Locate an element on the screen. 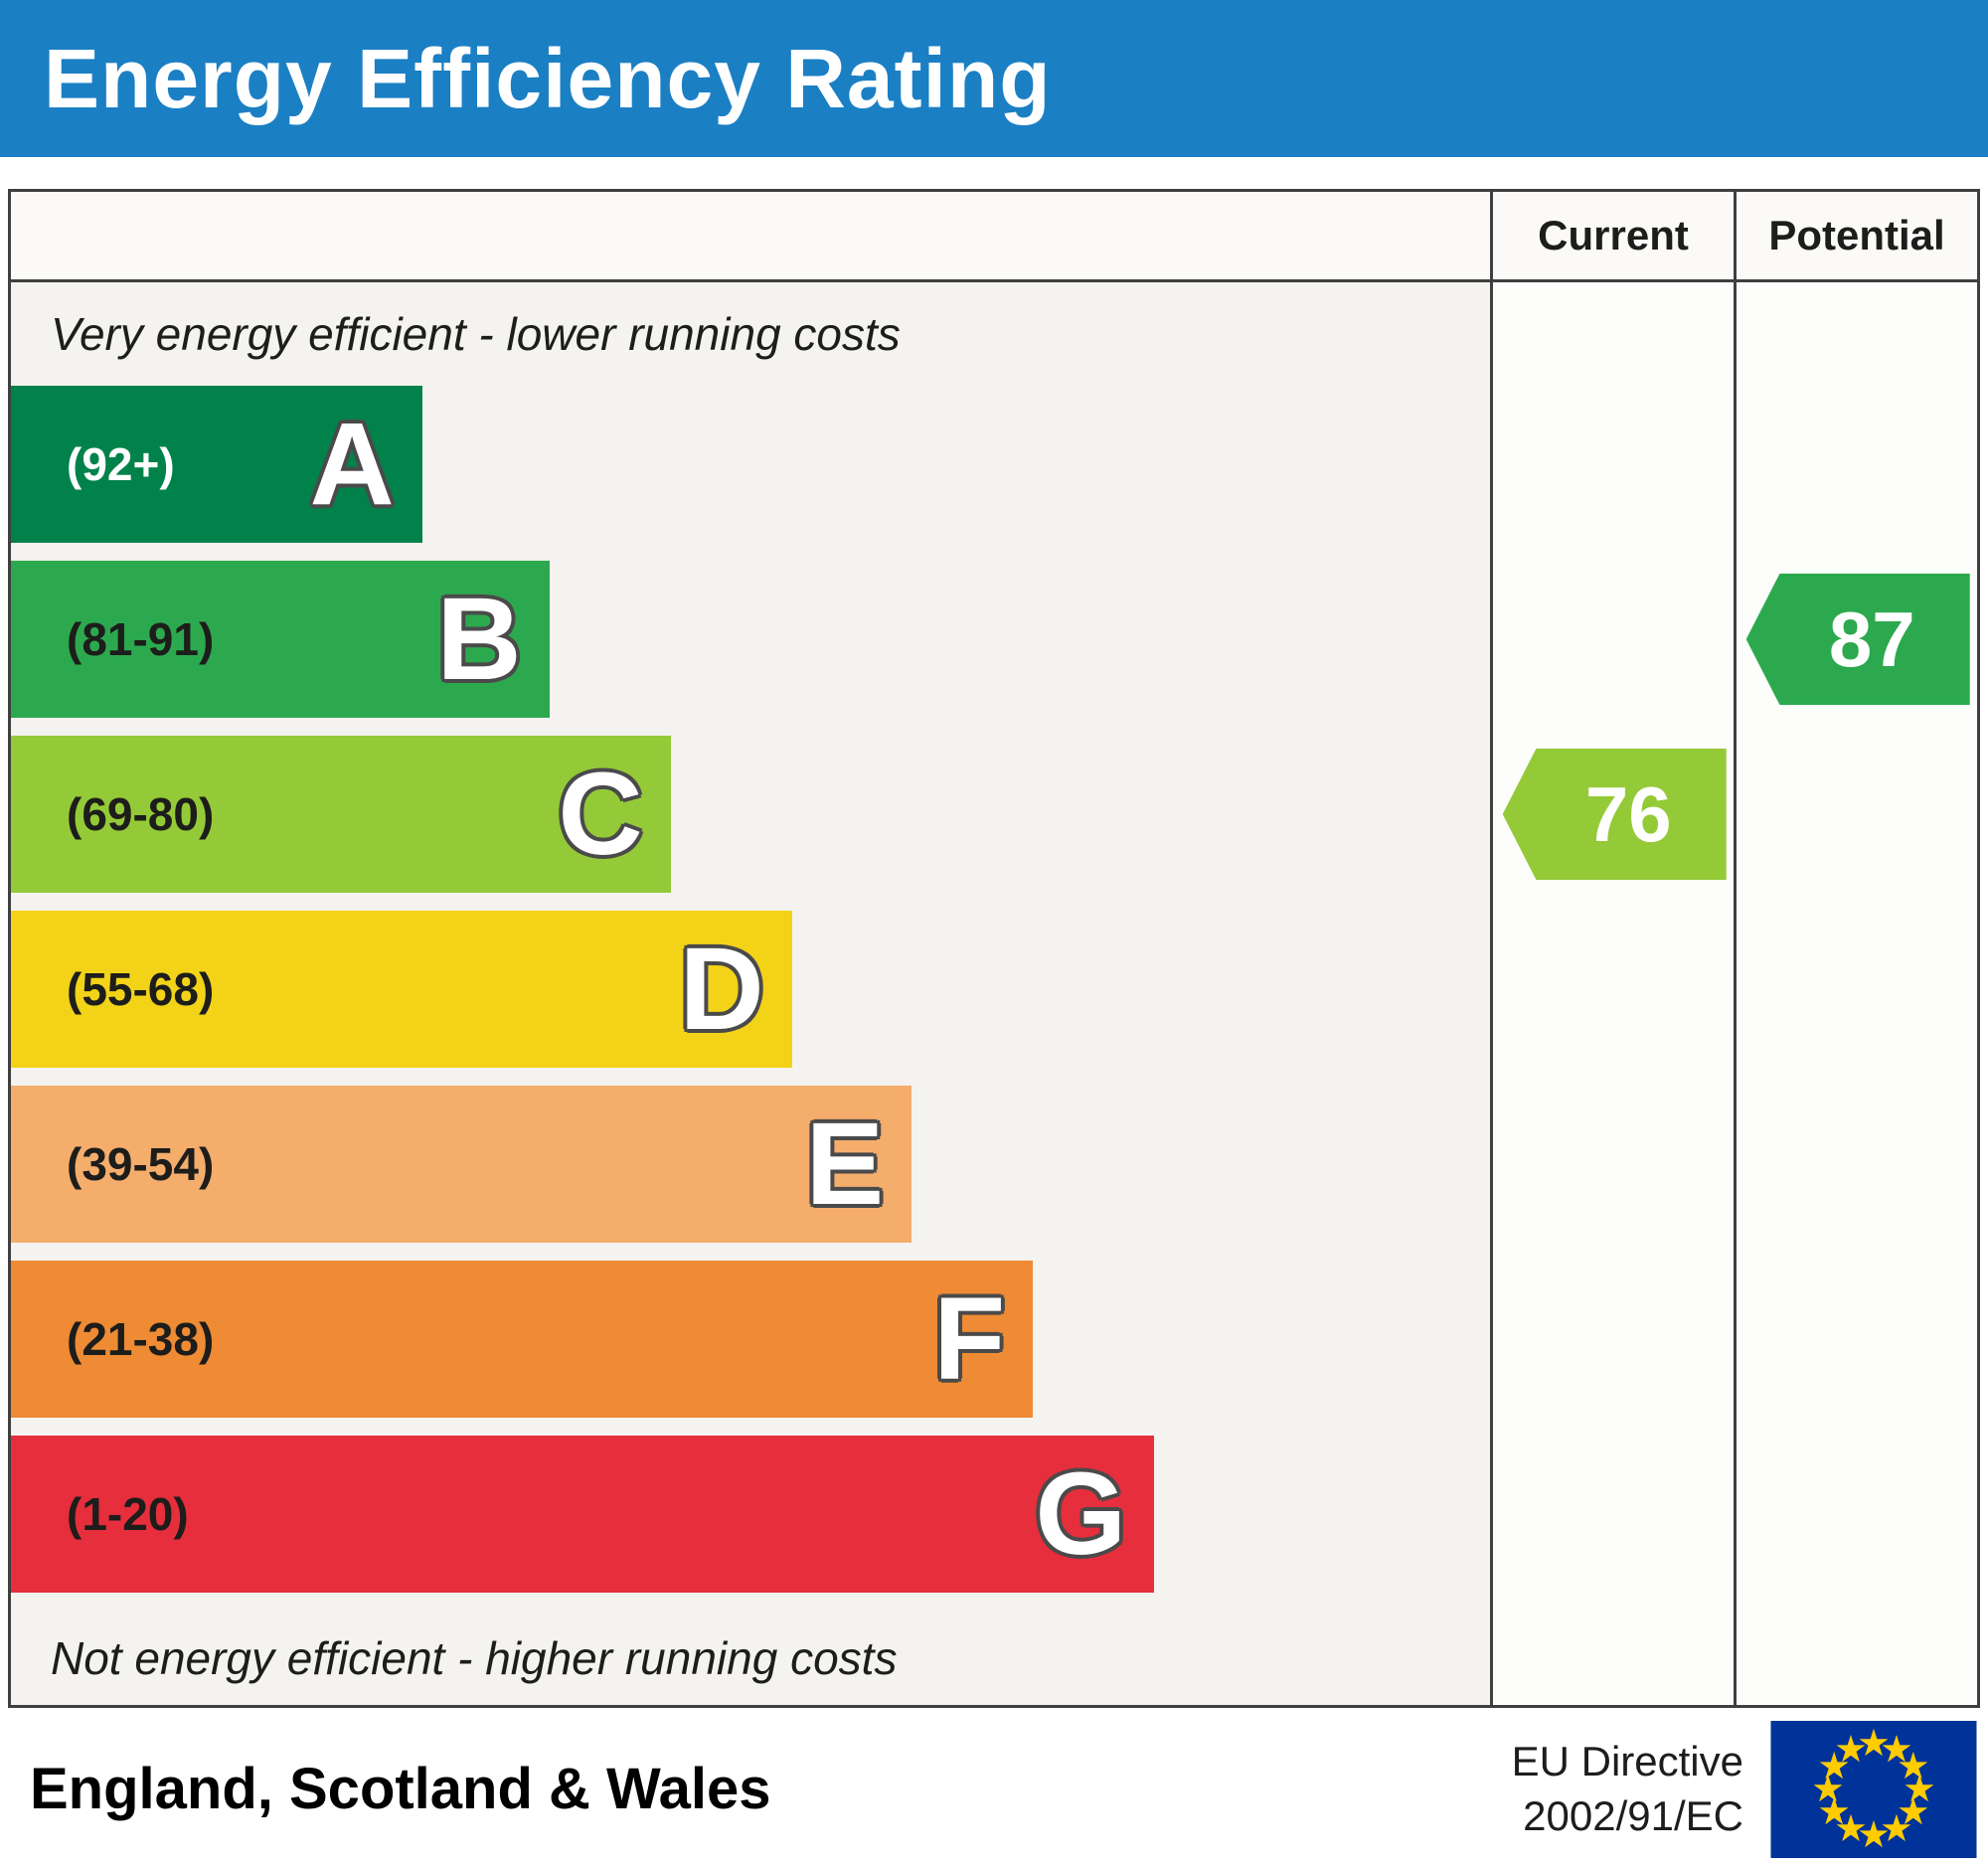 The height and width of the screenshot is (1867, 1988). current-column-header: Current is located at coordinates (1612, 235).